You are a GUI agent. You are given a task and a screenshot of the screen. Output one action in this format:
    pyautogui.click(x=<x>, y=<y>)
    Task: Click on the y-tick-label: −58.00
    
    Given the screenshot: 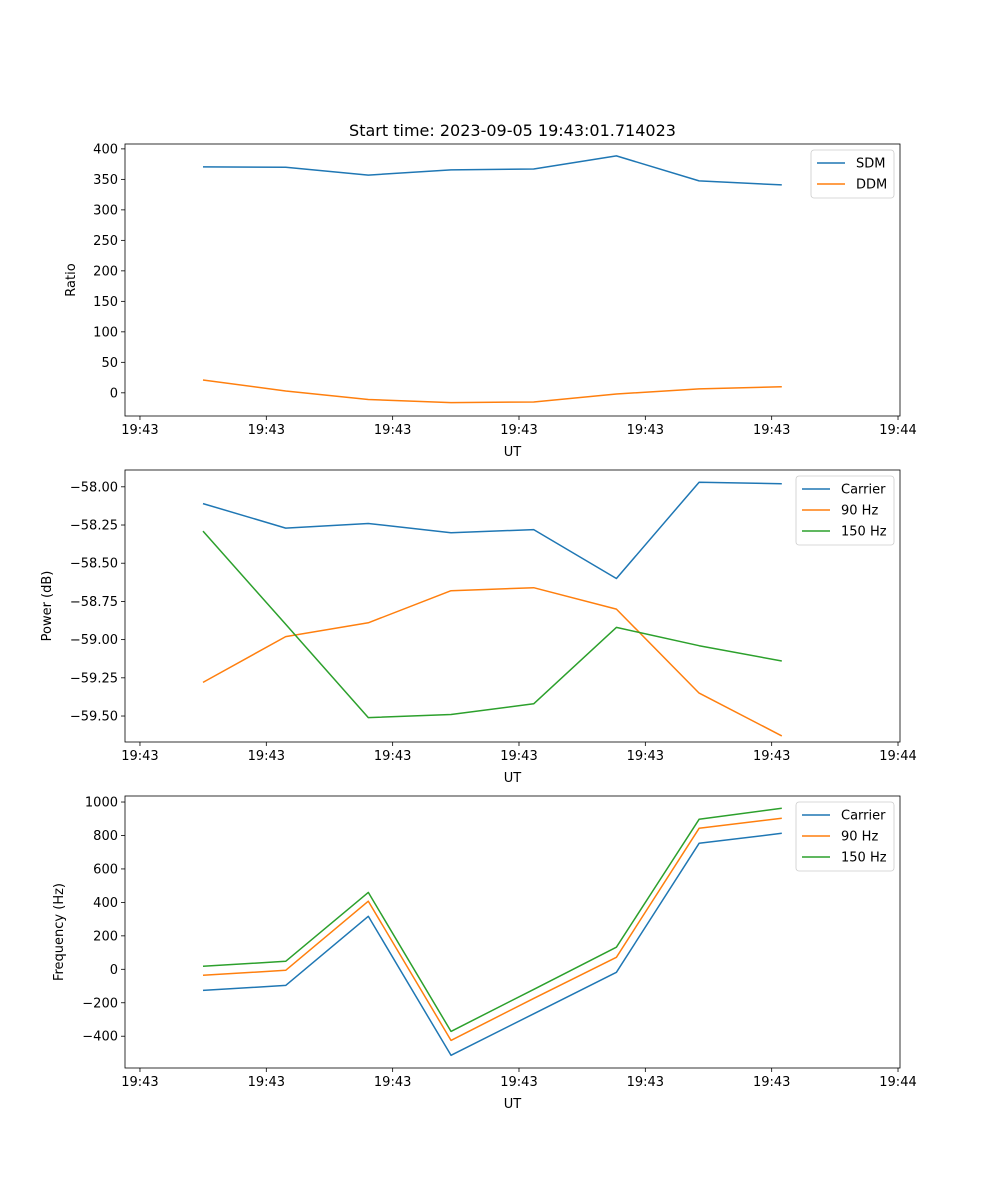 What is the action you would take?
    pyautogui.click(x=94, y=487)
    